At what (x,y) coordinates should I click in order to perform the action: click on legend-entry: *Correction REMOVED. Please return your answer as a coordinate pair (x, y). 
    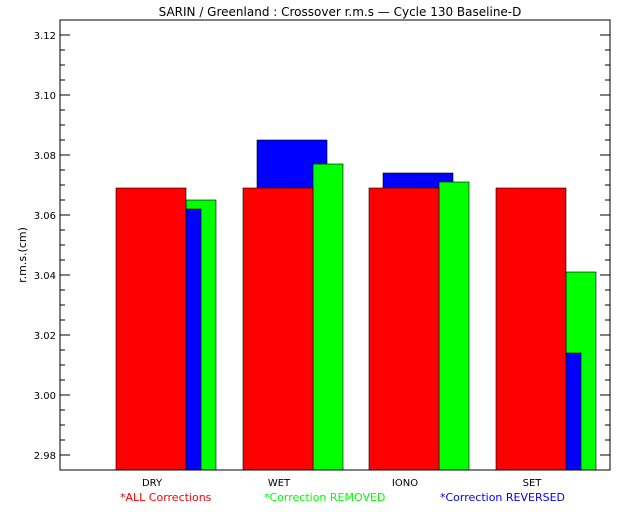
    Looking at the image, I should click on (324, 497).